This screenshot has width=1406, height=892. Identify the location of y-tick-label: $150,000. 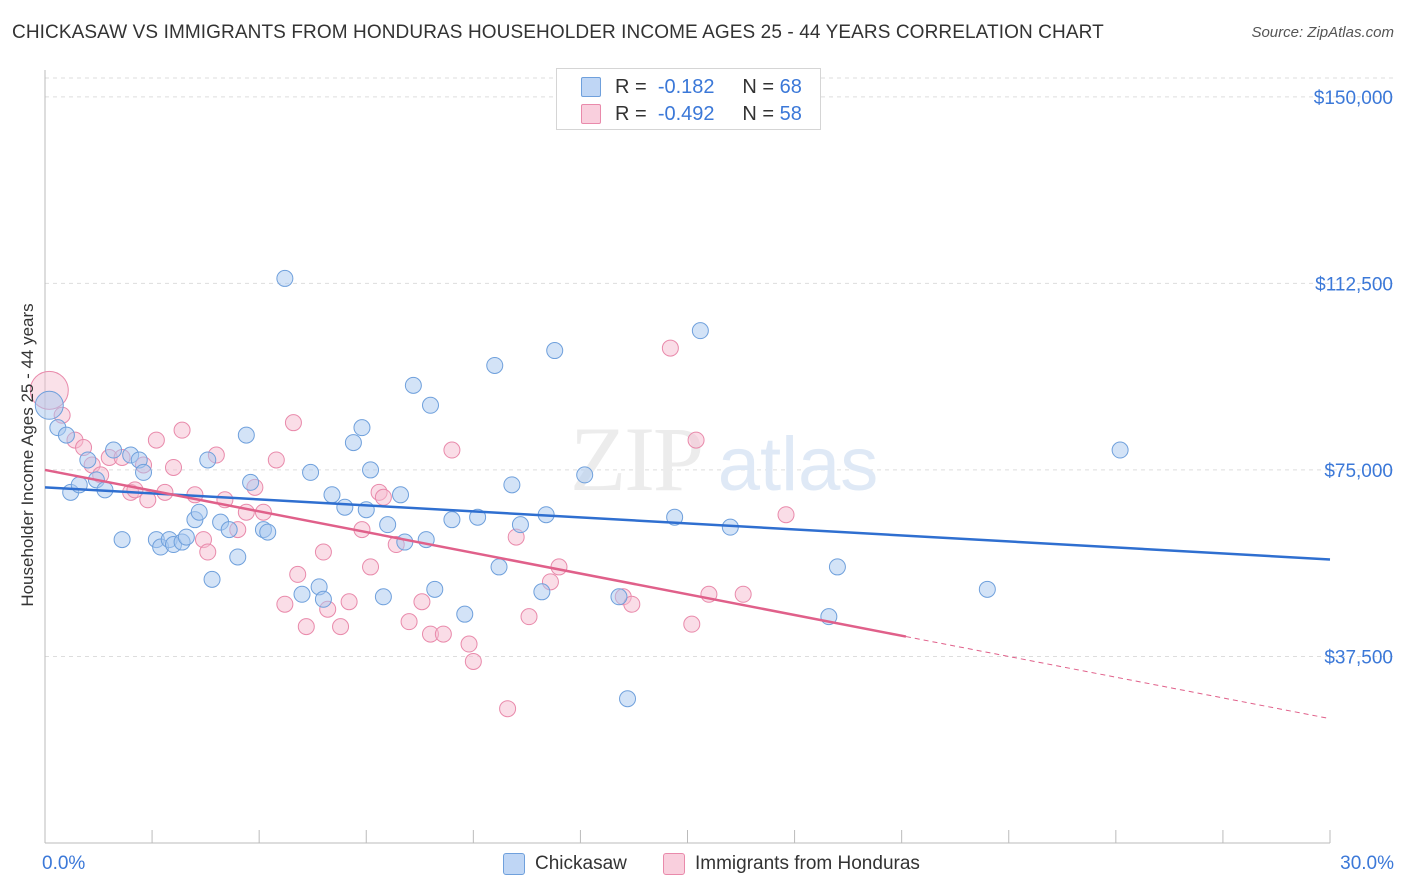
(1353, 98).